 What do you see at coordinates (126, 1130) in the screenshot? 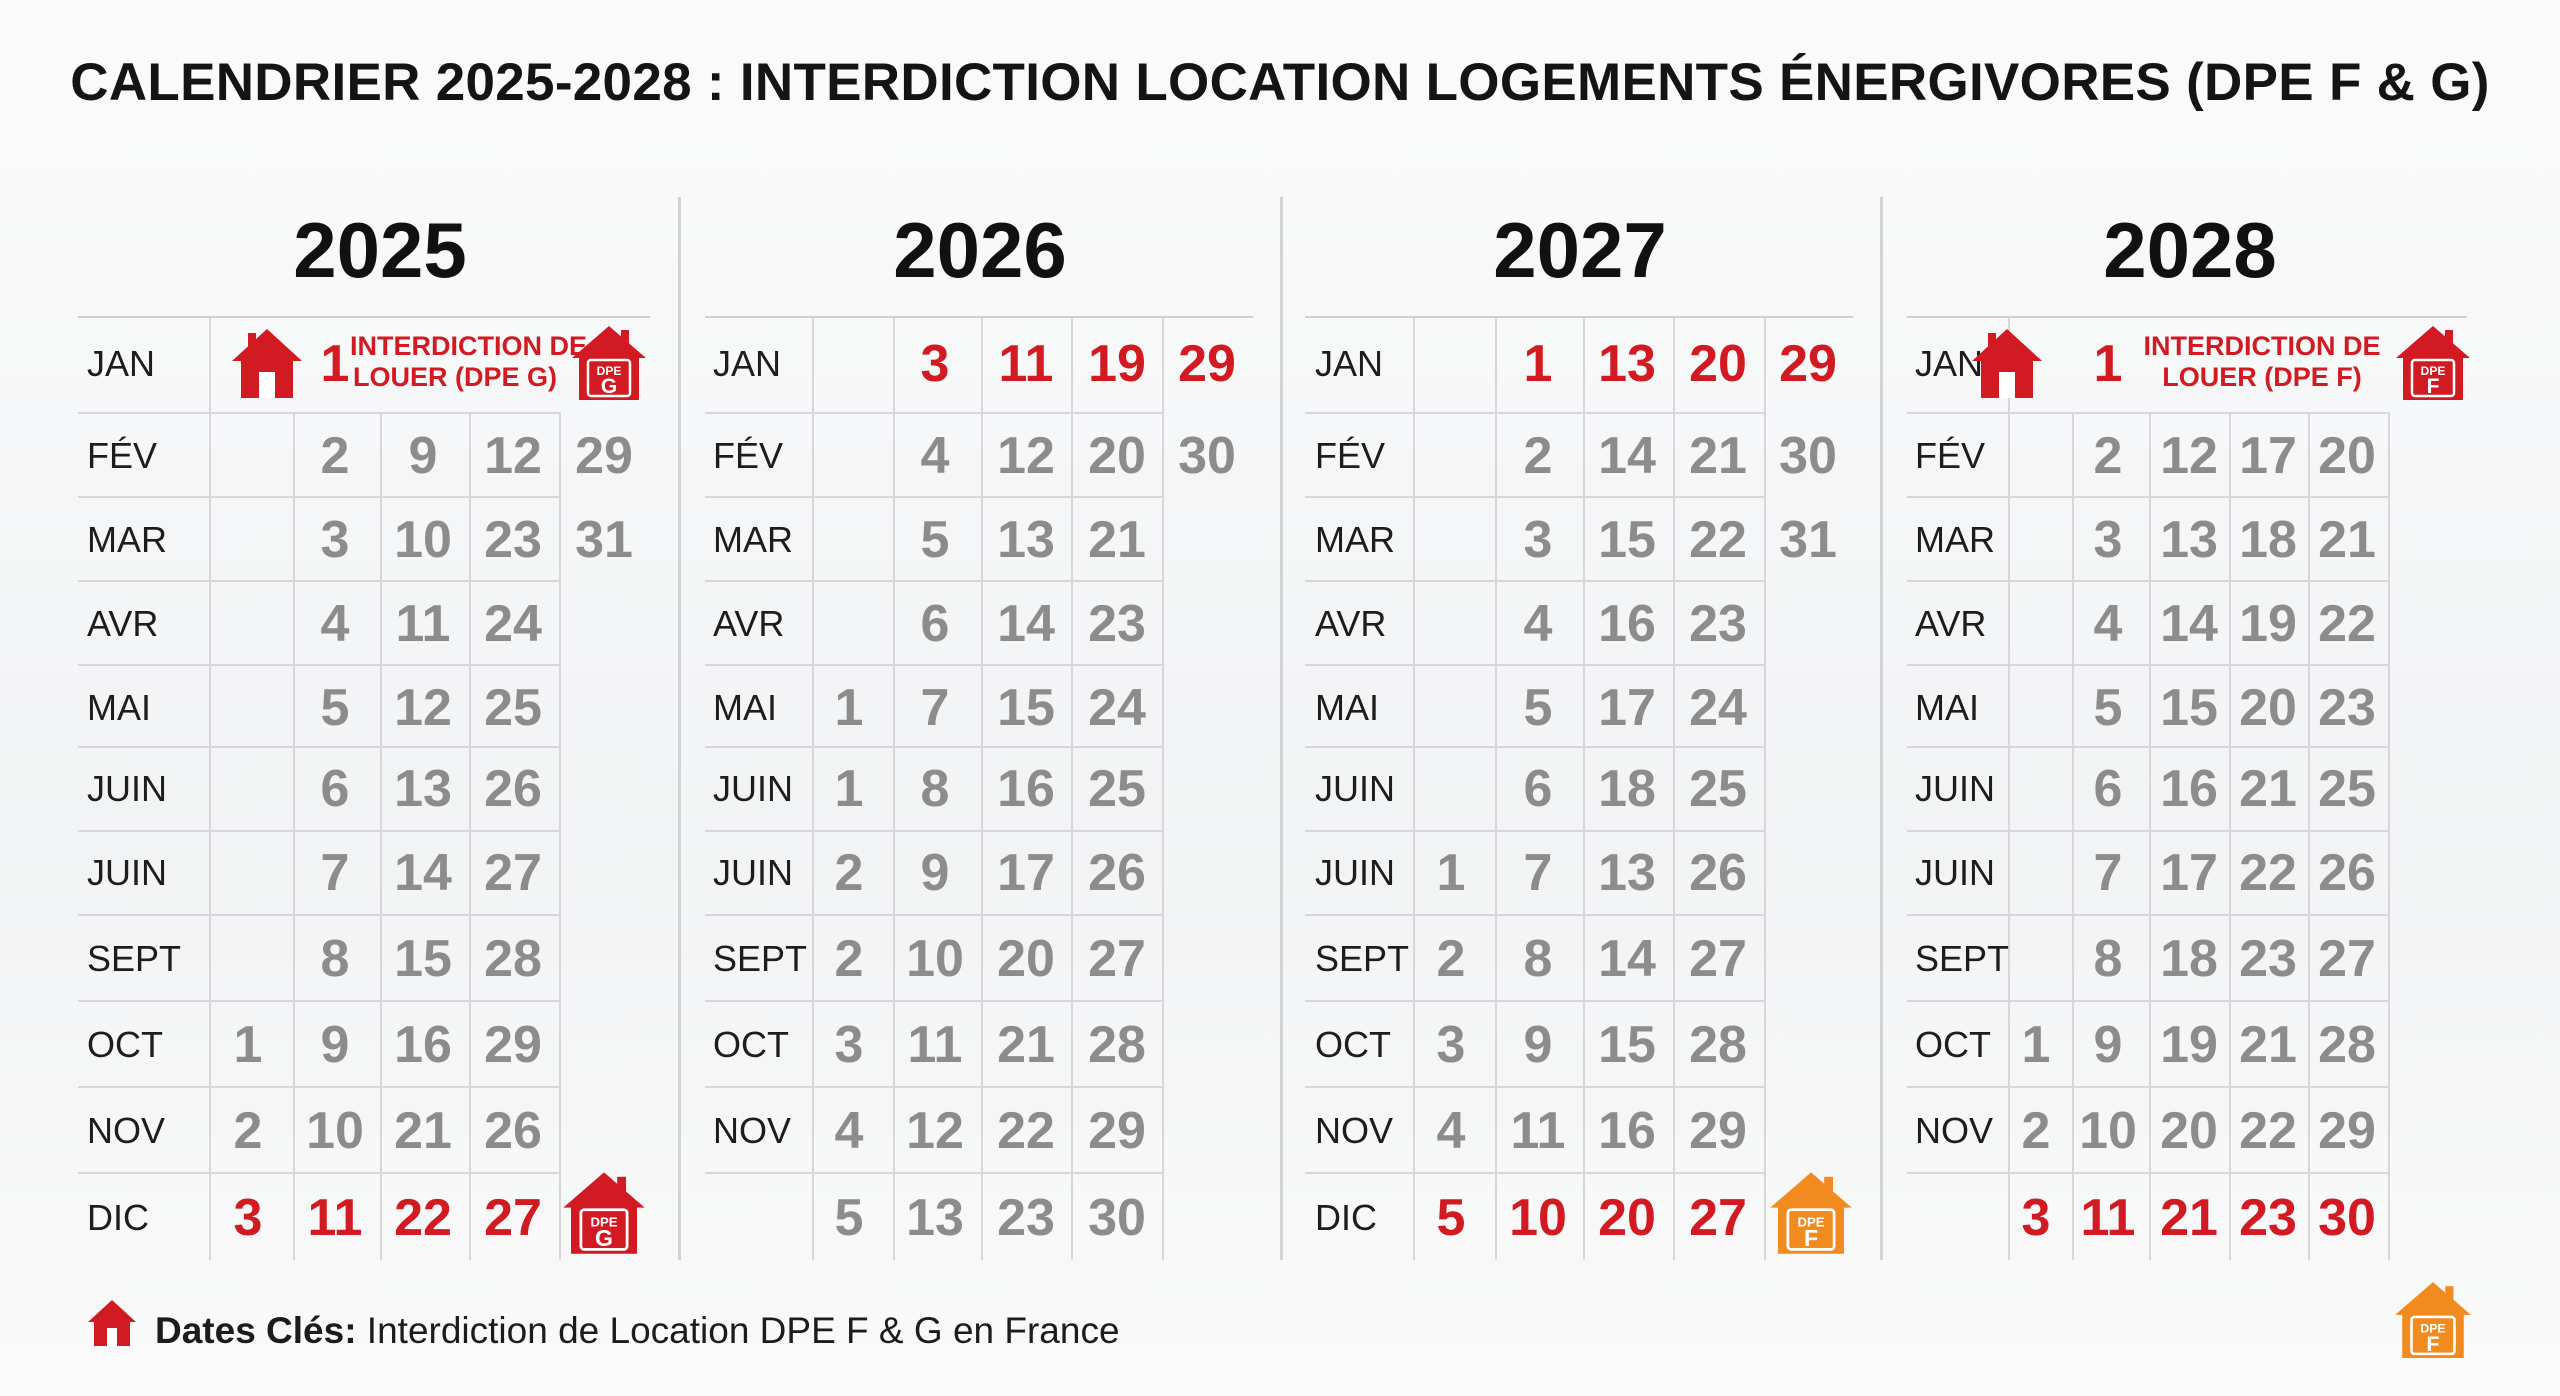
I see `month-label: NOV` at bounding box center [126, 1130].